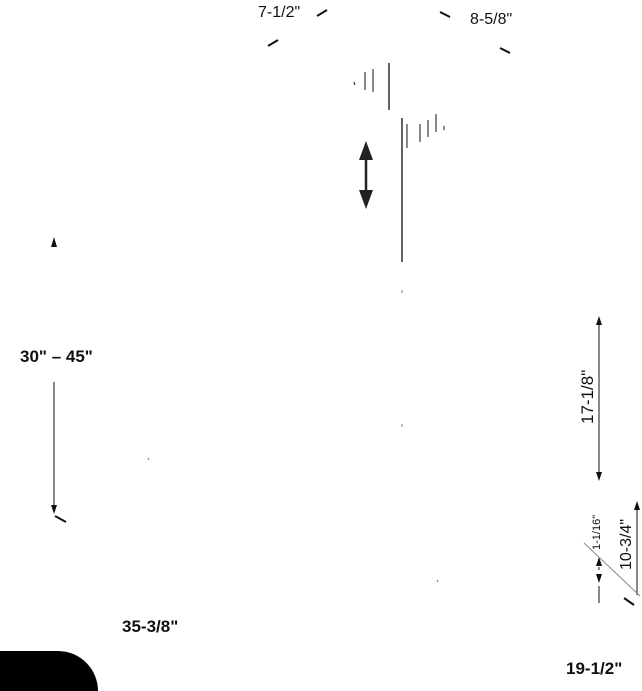 This screenshot has width=642, height=691. Describe the element at coordinates (54, 509) in the screenshot. I see `left-dim-arrowhead-bottom` at that location.